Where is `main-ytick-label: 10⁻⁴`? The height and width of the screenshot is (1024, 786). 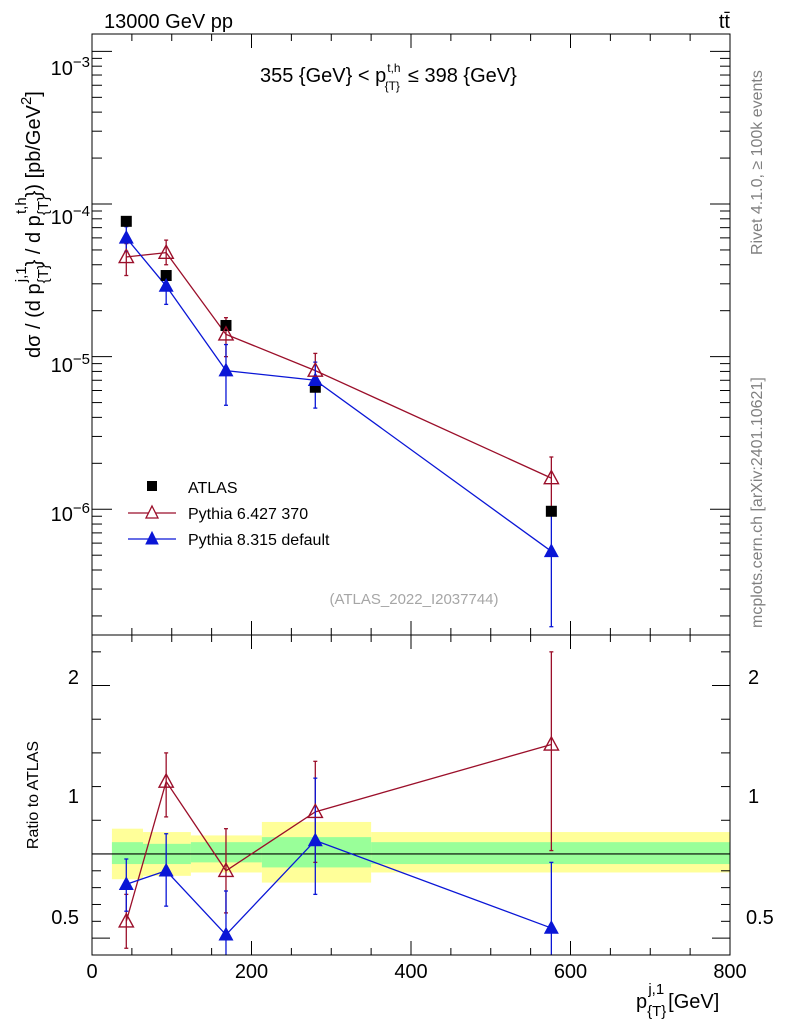
main-ytick-label: 10⁻⁴ is located at coordinates (70, 216).